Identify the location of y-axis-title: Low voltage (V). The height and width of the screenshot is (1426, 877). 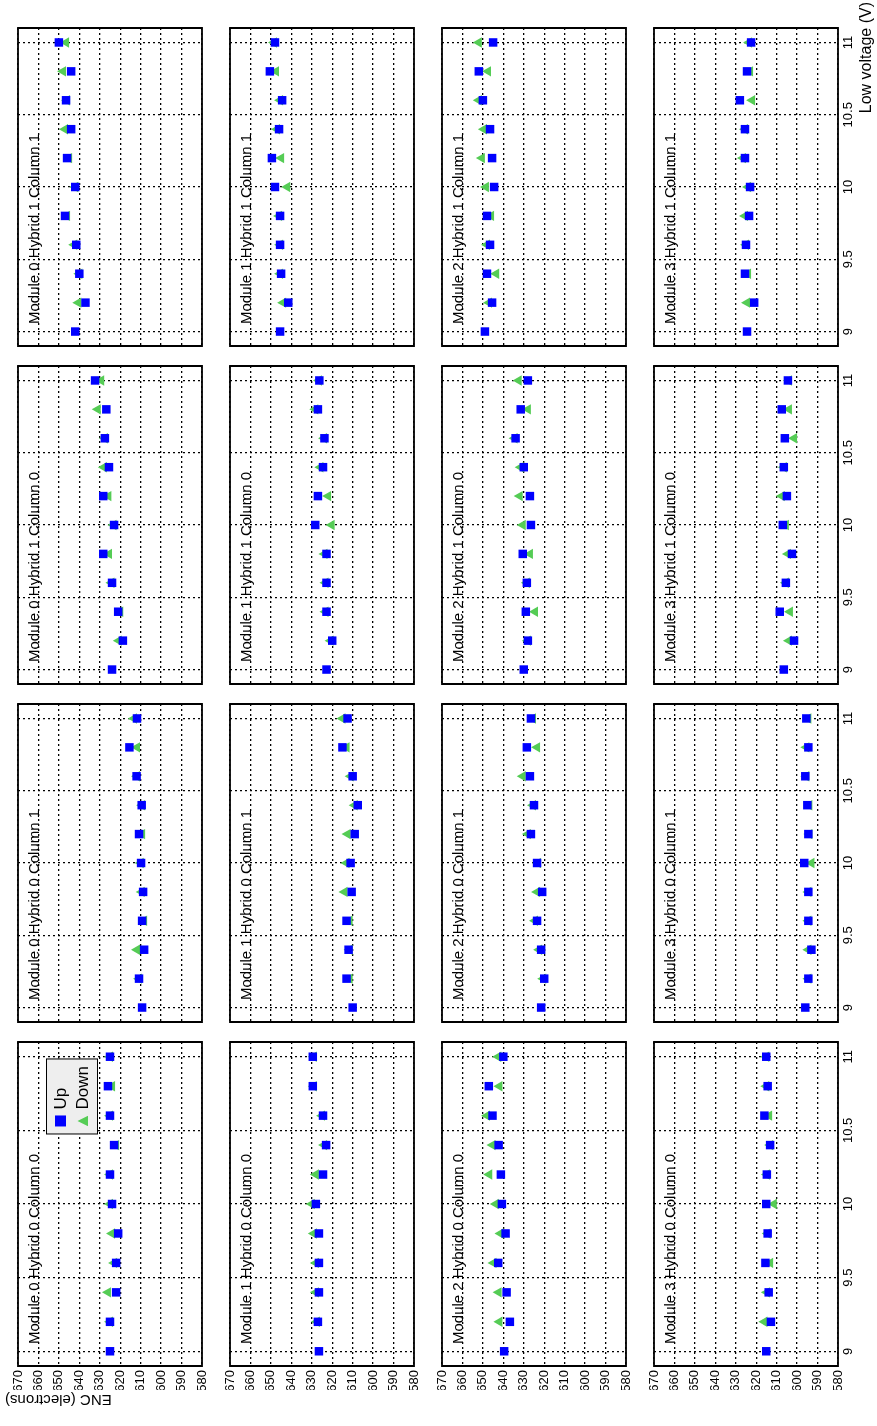
(866, 58).